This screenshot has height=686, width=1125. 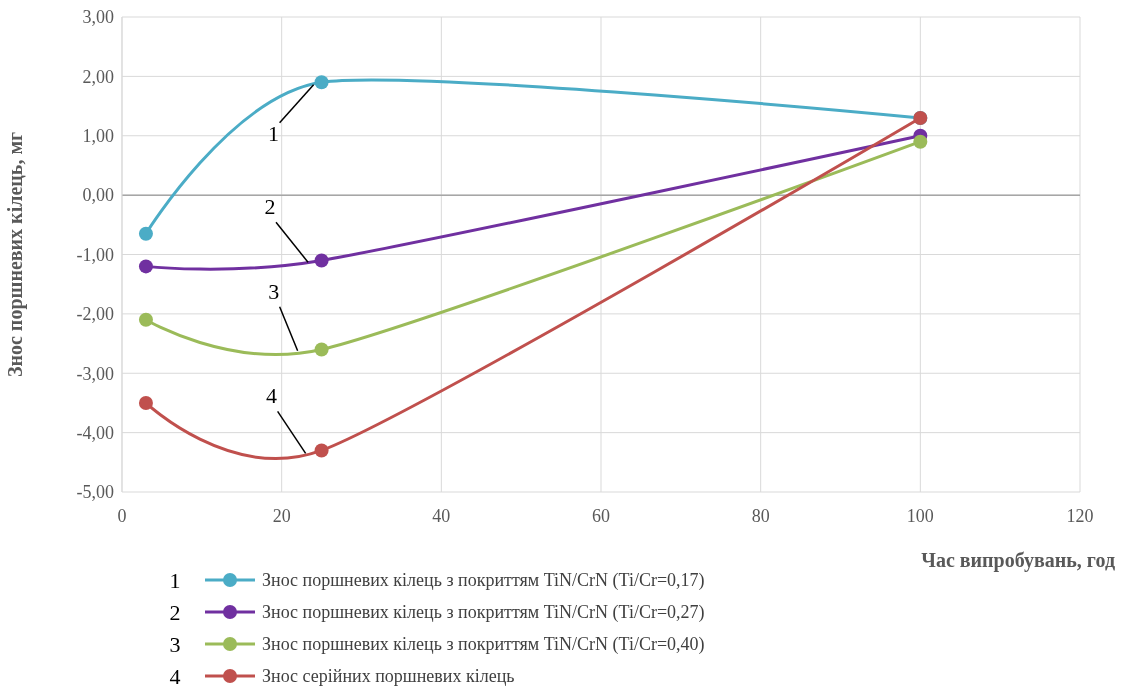 What do you see at coordinates (95, 432) in the screenshot?
I see `y-tick-label: -4,00` at bounding box center [95, 432].